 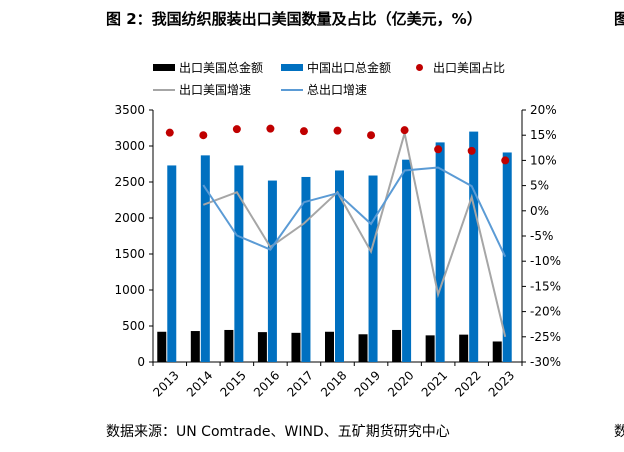 I want to click on right-axis-tick-label: 20%, so click(x=543, y=110).